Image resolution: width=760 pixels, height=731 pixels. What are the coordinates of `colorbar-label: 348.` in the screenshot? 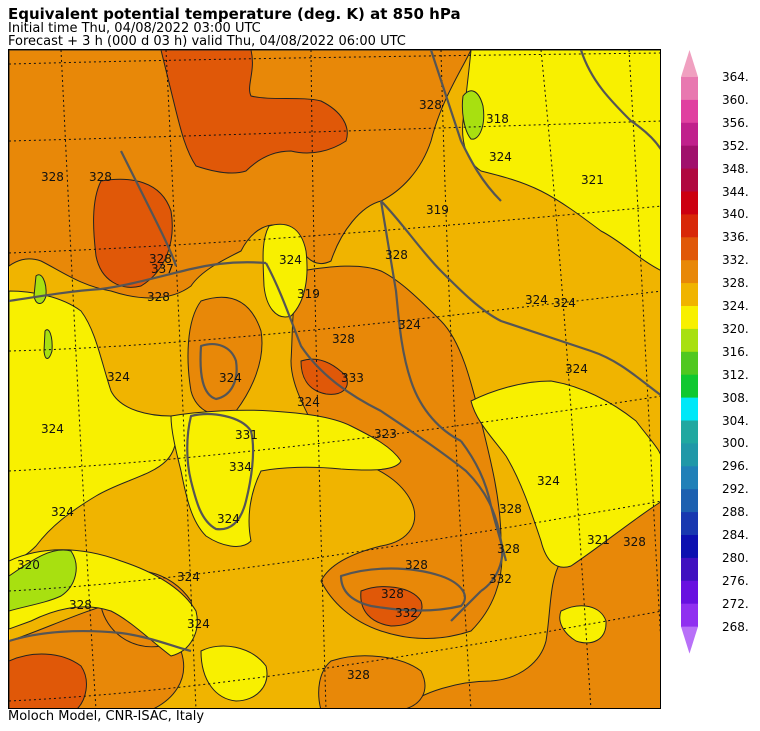 It's located at (735, 168).